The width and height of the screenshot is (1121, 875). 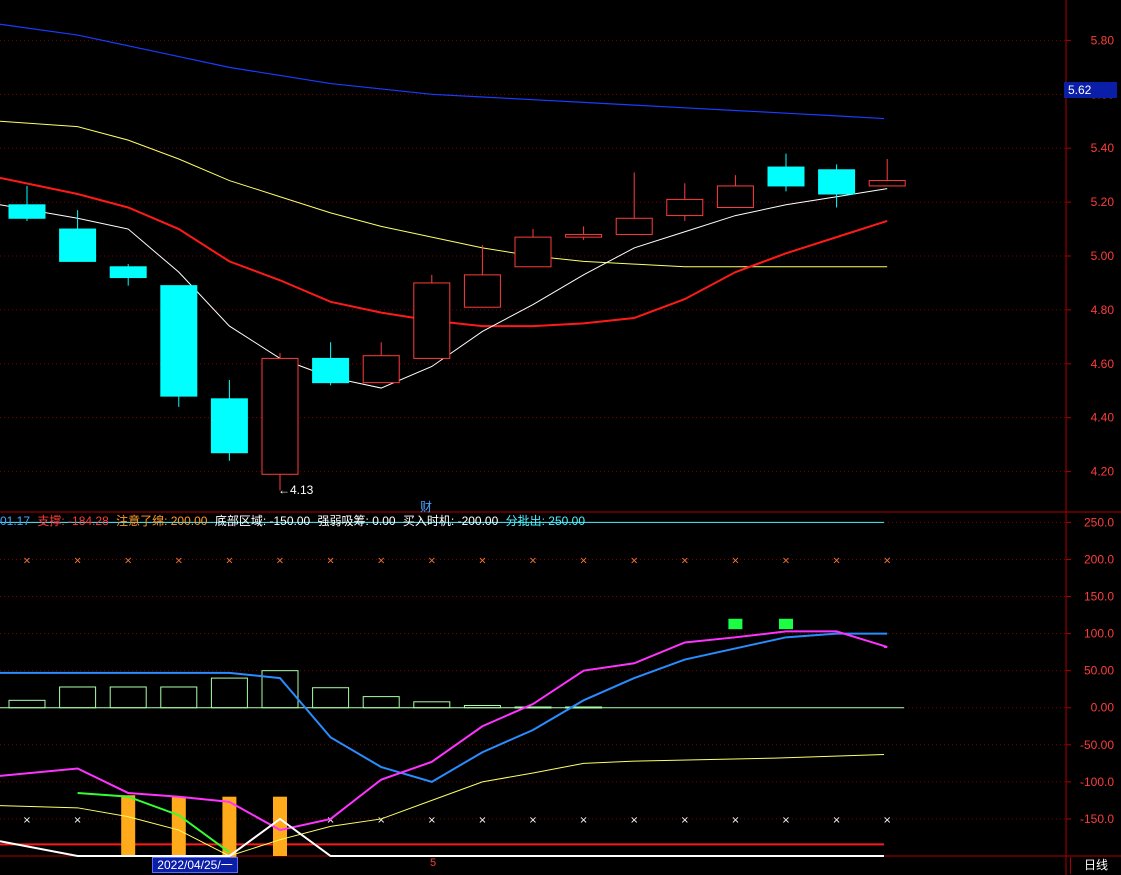 I want to click on cursor-date: 2022/04/25/一, so click(x=195, y=865).